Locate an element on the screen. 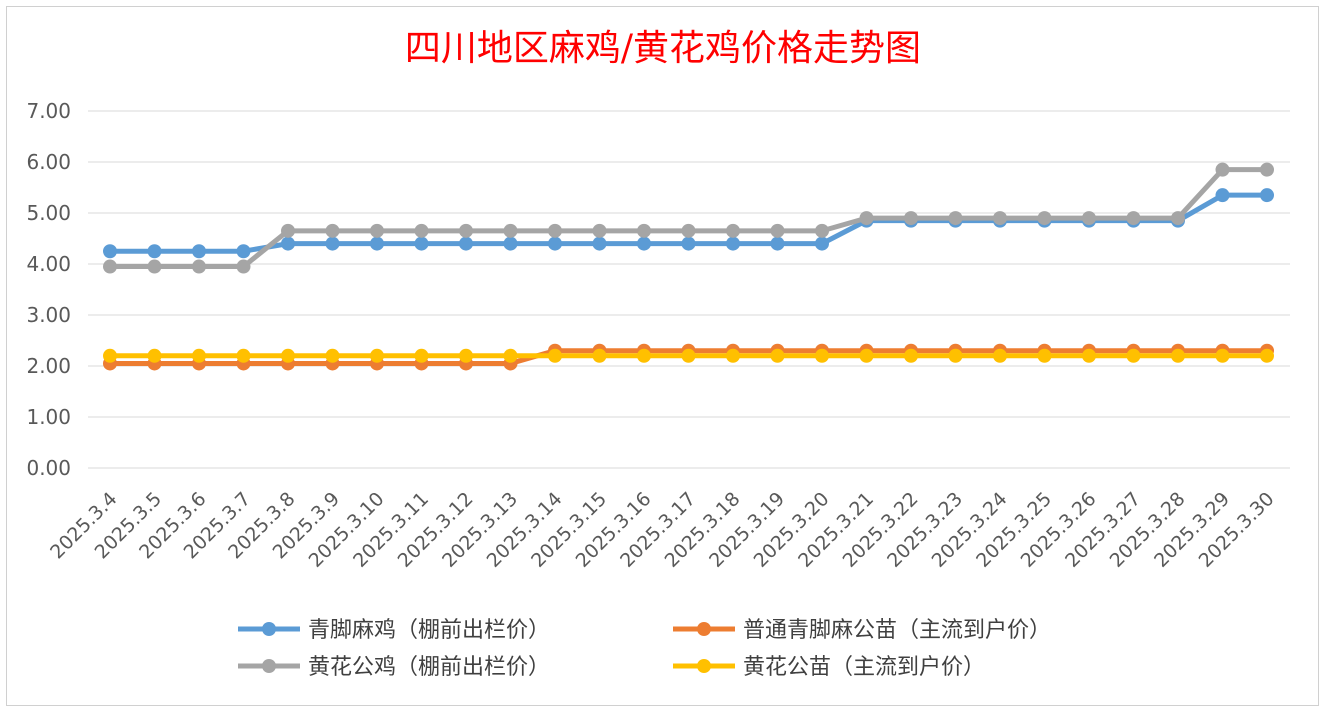 Image resolution: width=1327 pixels, height=714 pixels. y-tick-label: 6.00 is located at coordinates (48, 162).